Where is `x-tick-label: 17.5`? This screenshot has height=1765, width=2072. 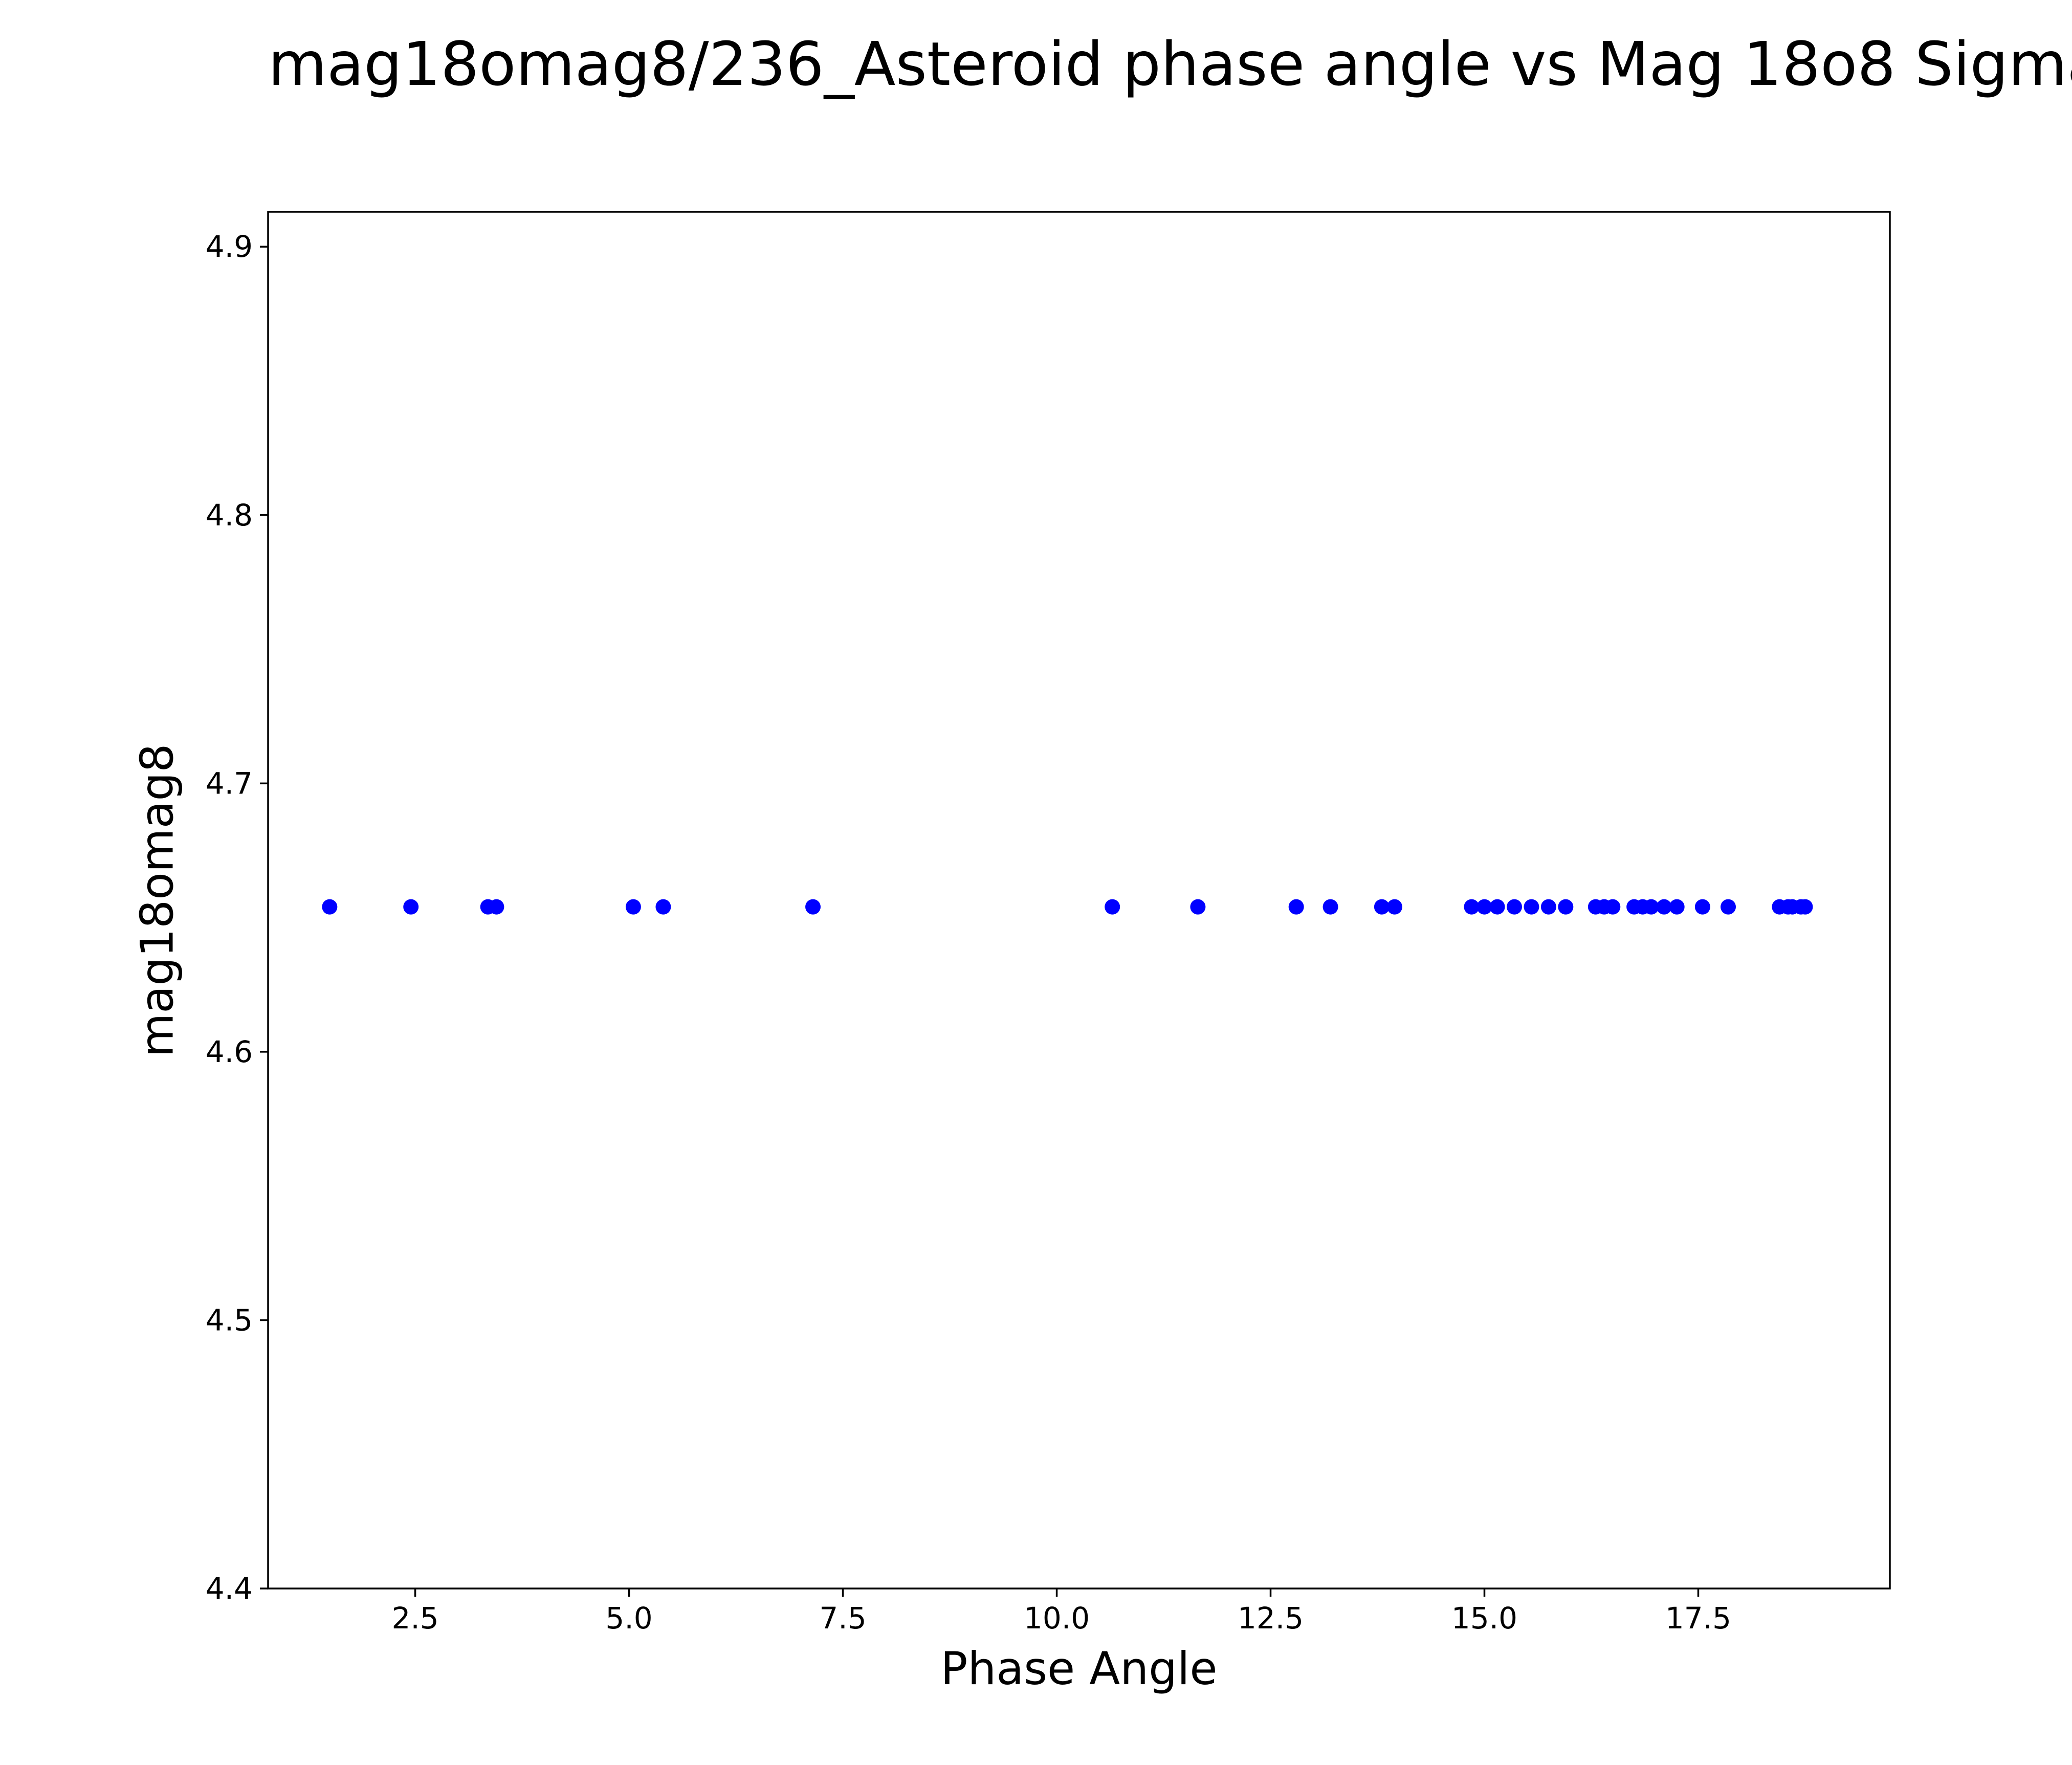
x-tick-label: 17.5 is located at coordinates (1698, 1618).